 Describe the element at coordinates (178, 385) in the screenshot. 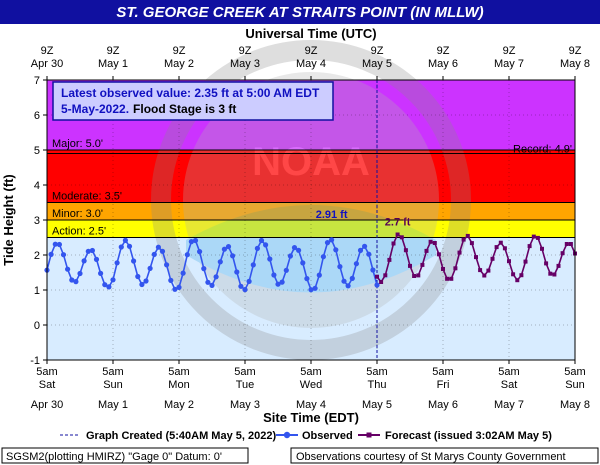

I see `bottom-tick-day: Mon` at that location.